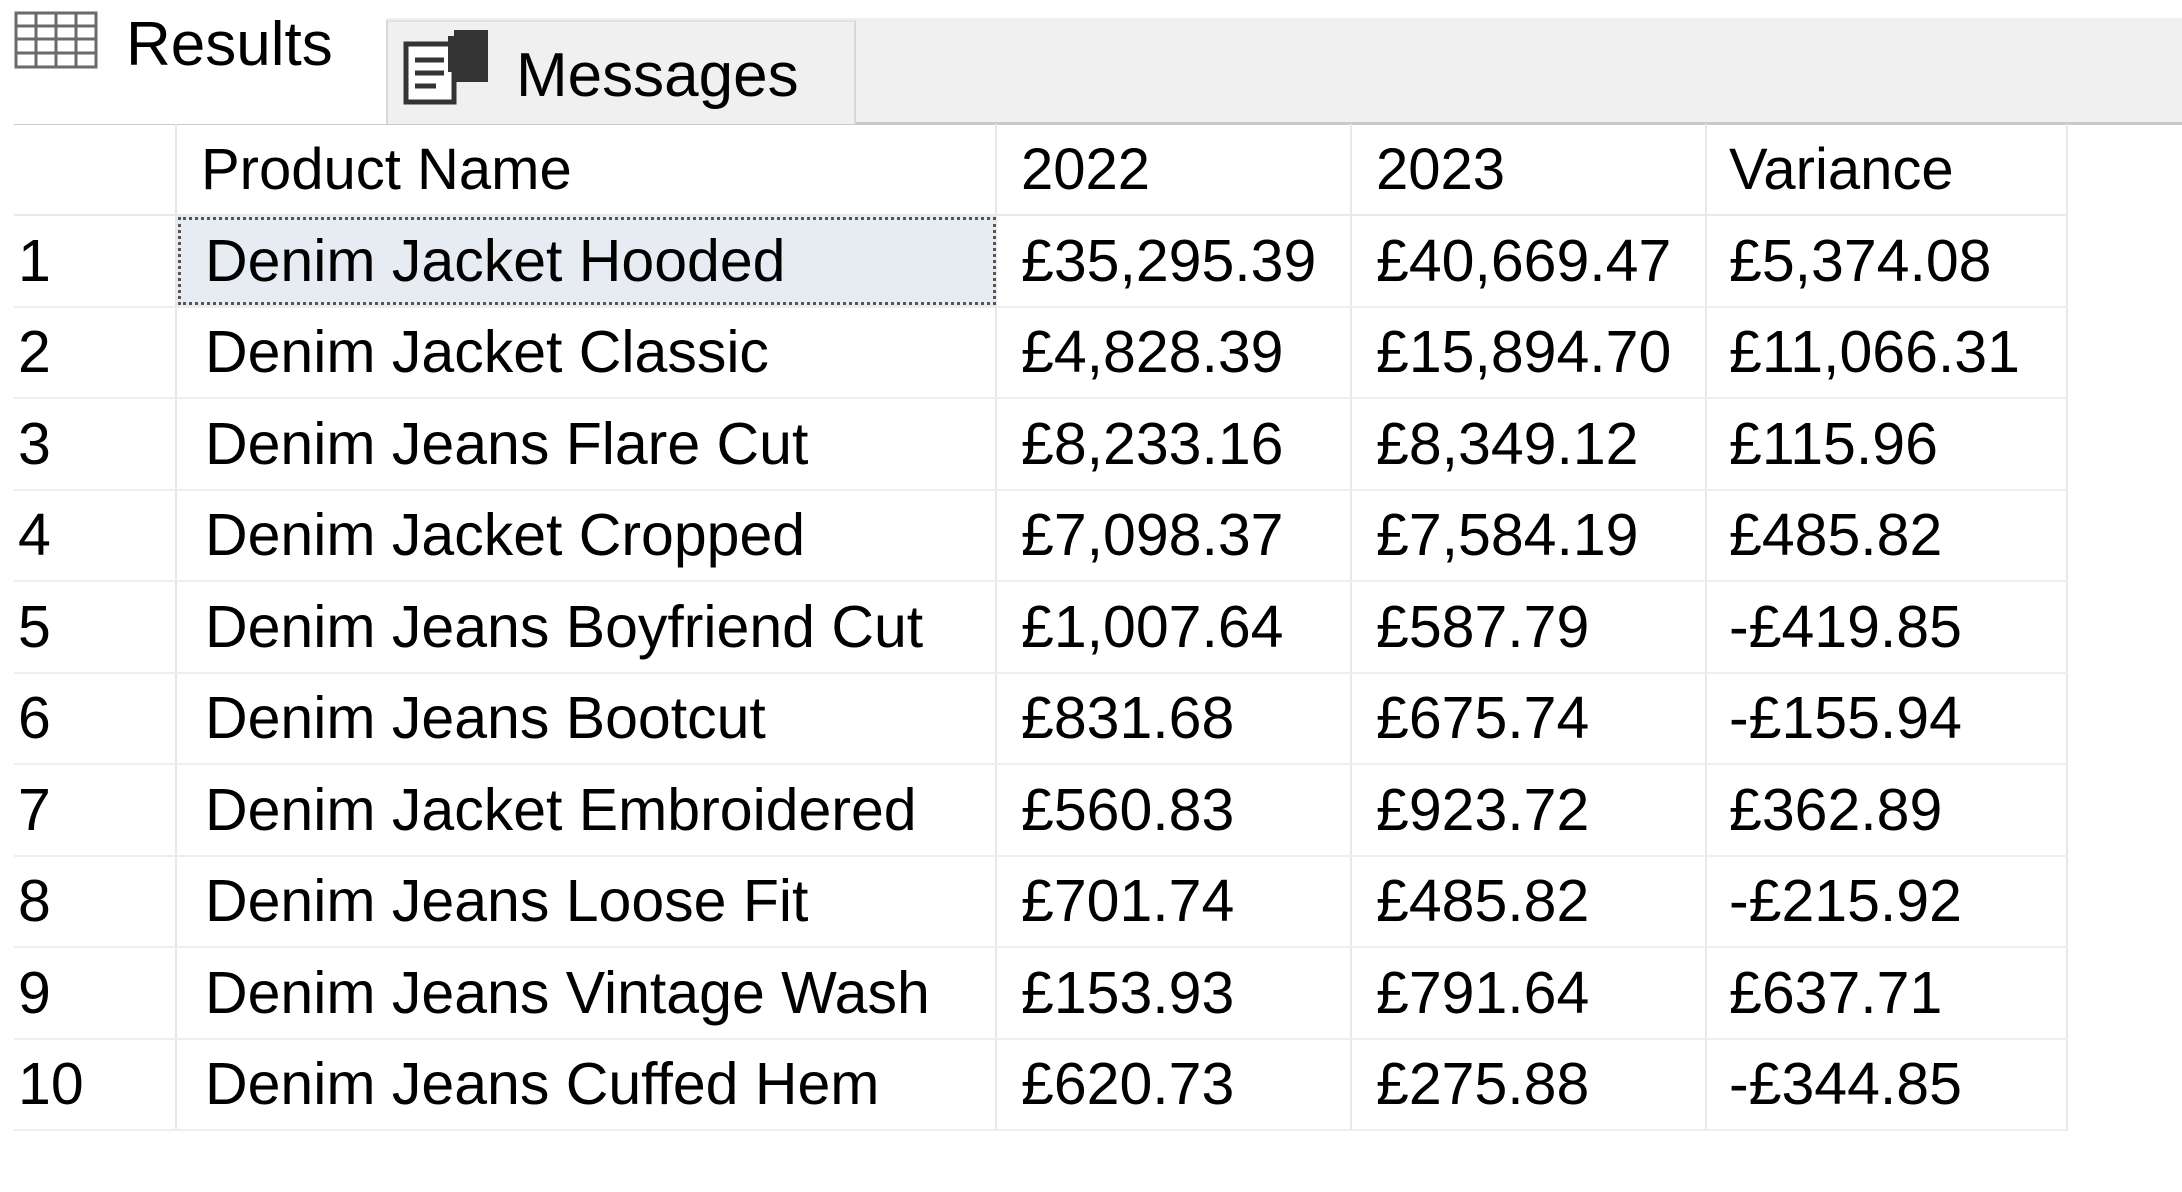  I want to click on value-2022-cell: £35,295.39, so click(1174, 261).